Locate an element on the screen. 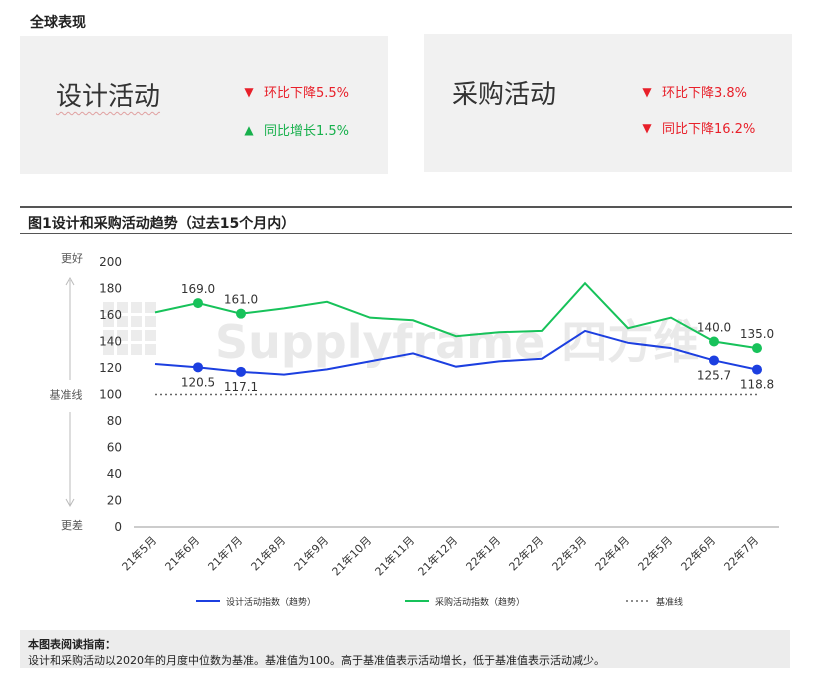 The width and height of the screenshot is (815, 681). data-label: 140.0 is located at coordinates (714, 328).